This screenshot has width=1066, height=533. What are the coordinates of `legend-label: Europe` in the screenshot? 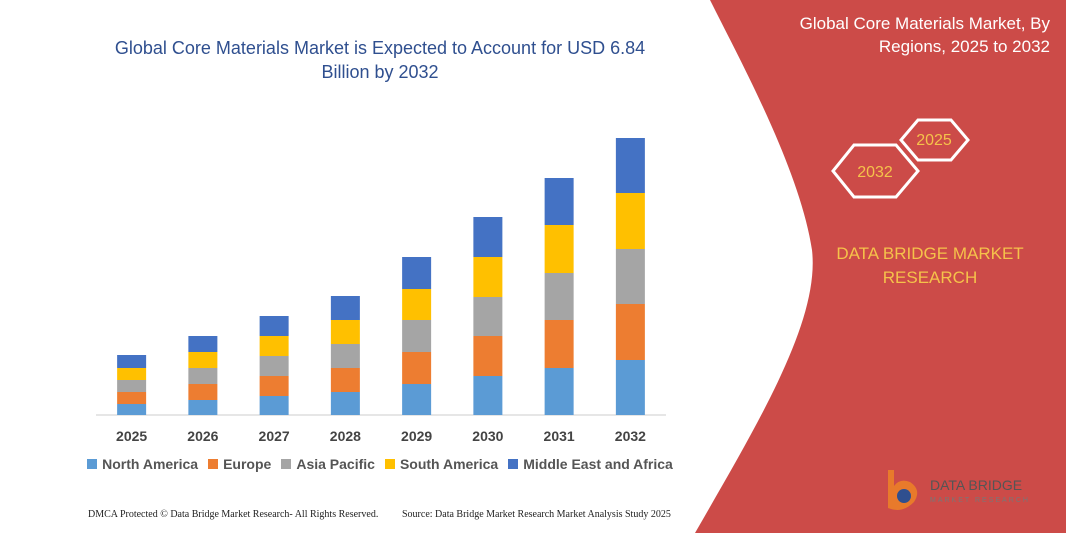 It's located at (247, 464).